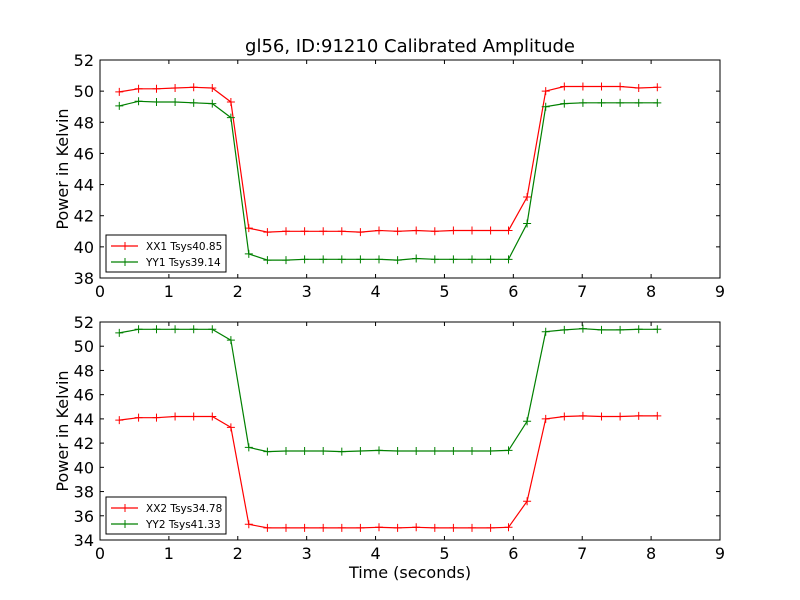 This screenshot has height=600, width=800. Describe the element at coordinates (100, 291) in the screenshot. I see `x-tick-label: 0` at that location.